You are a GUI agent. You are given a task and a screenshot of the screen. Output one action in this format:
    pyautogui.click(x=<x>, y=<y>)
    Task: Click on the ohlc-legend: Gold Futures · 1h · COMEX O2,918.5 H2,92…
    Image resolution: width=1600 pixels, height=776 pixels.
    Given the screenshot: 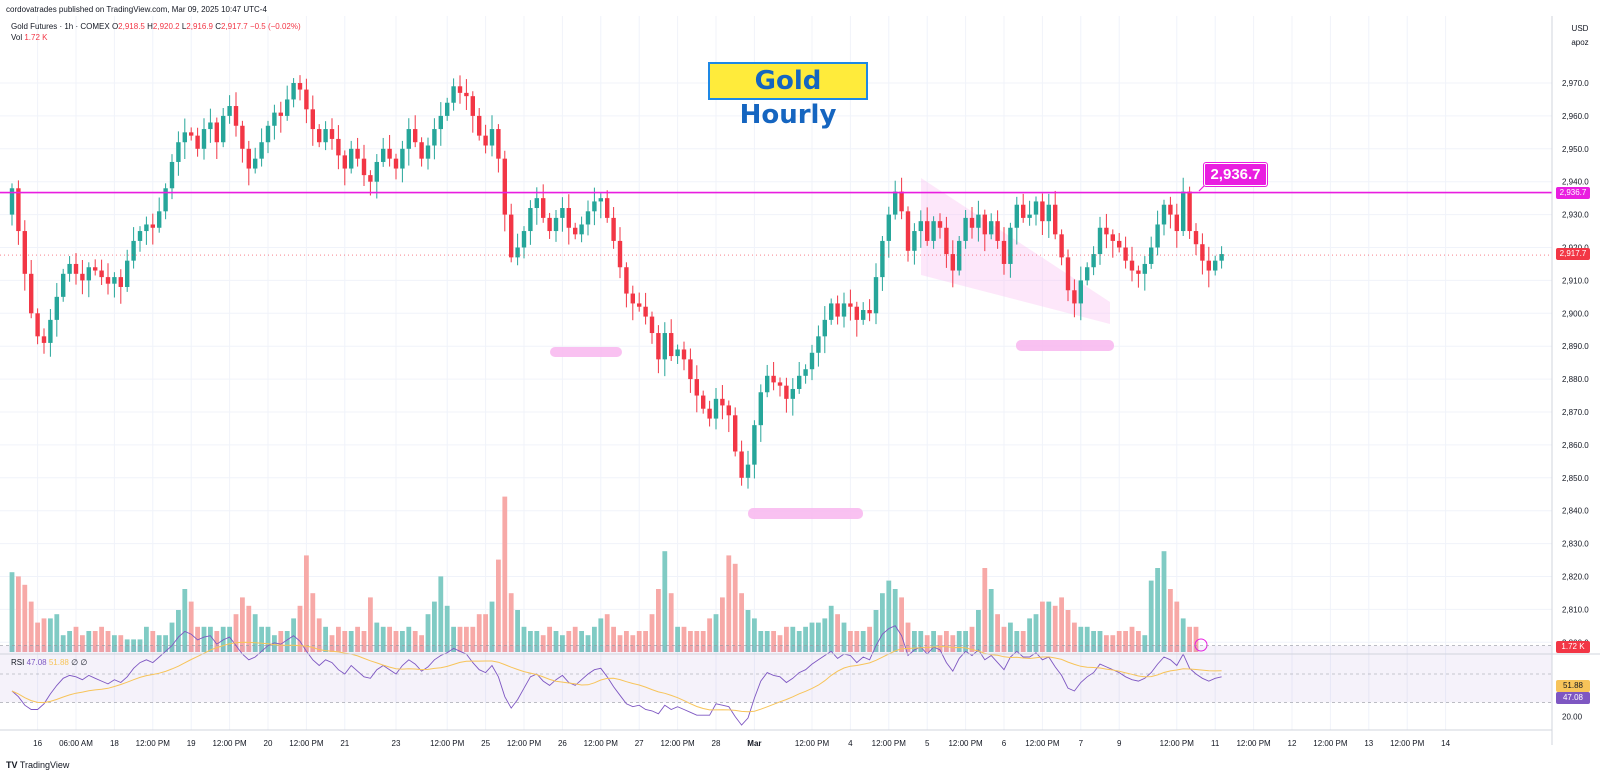 What is the action you would take?
    pyautogui.click(x=156, y=26)
    